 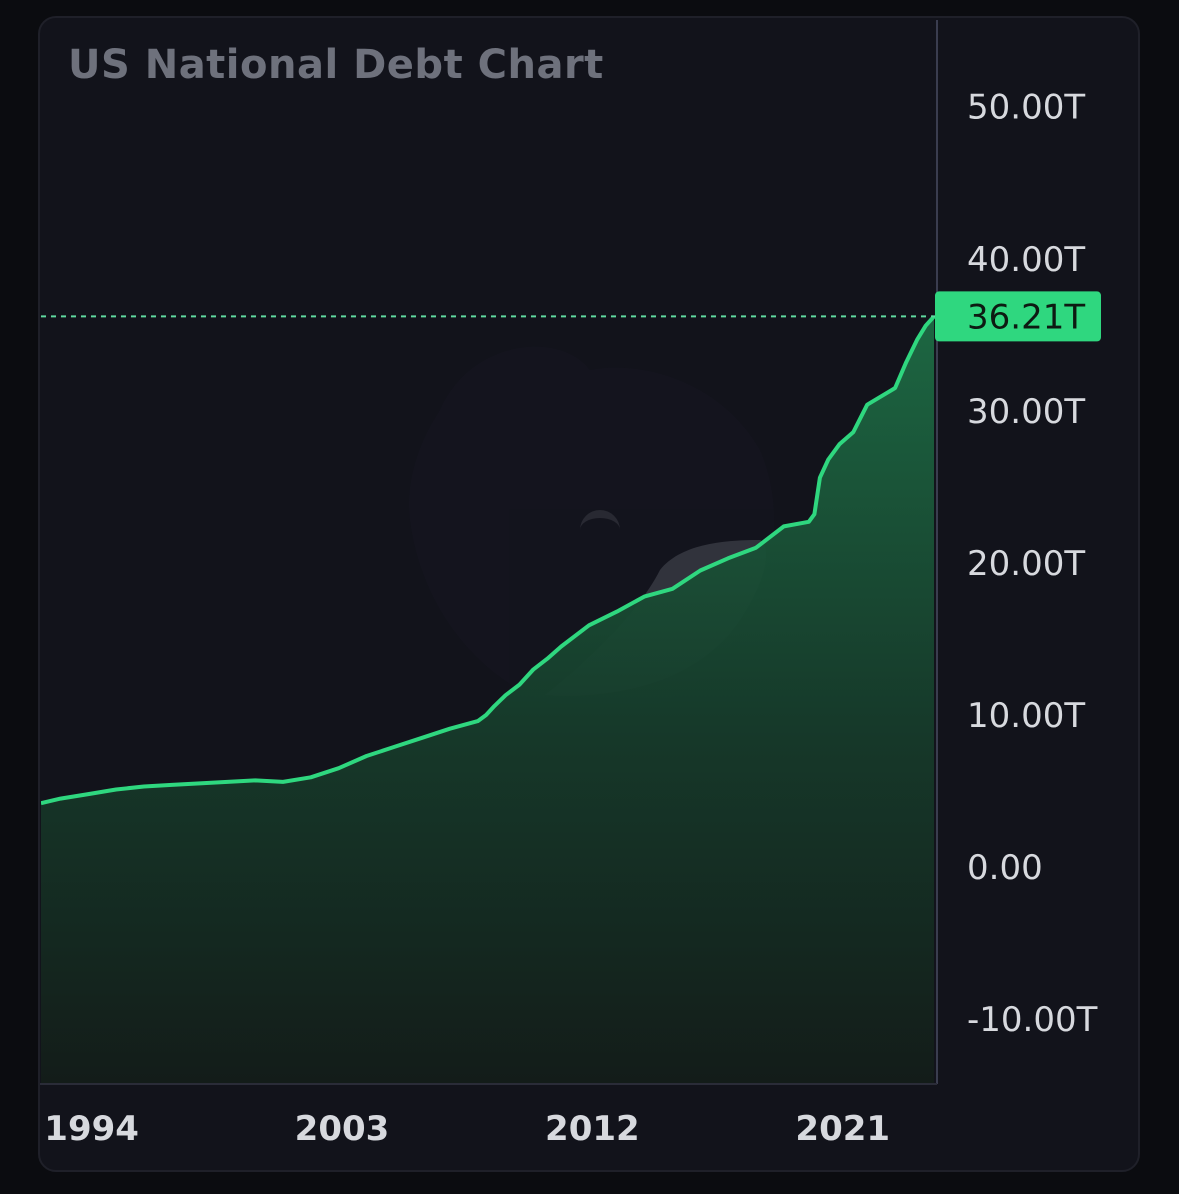 I want to click on y-tick-label: 0.00, so click(x=1005, y=868).